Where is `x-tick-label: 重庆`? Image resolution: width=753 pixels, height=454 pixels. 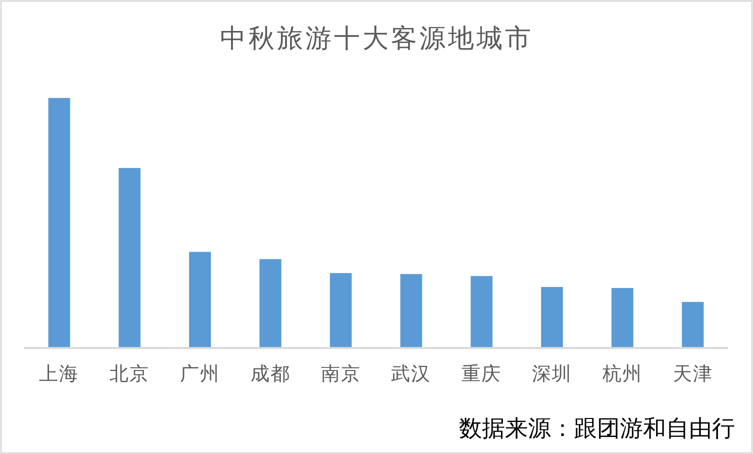
x-tick-label: 重庆 is located at coordinates (482, 374).